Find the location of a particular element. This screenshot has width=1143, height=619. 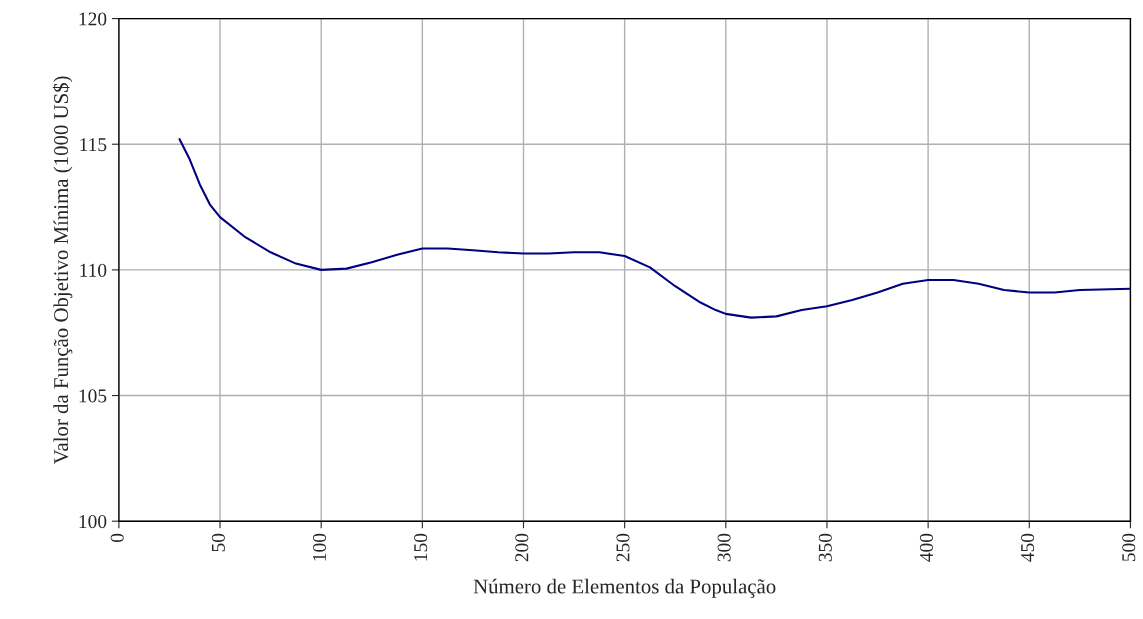

x-tick-label: 400 is located at coordinates (926, 547).